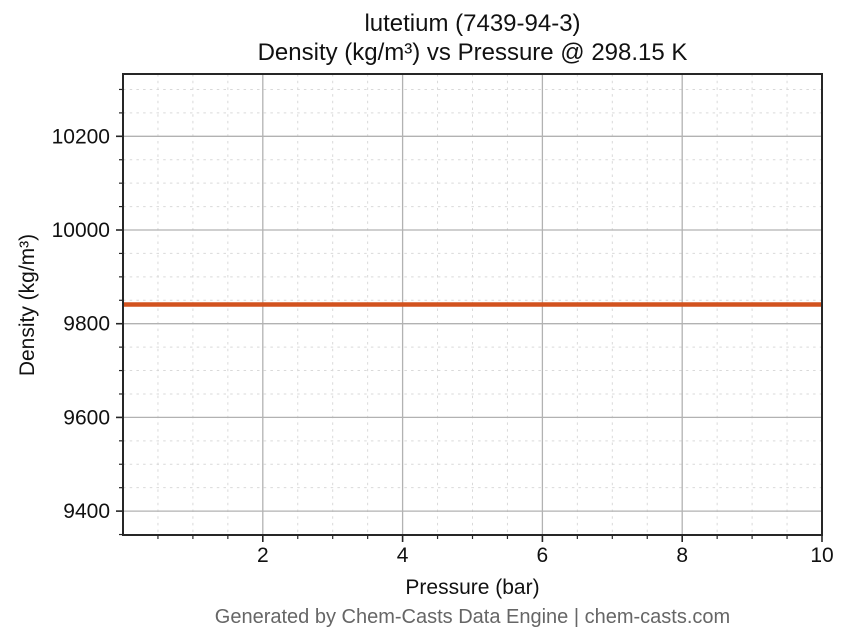 The width and height of the screenshot is (849, 644). I want to click on x-tick-label: 8, so click(682, 555).